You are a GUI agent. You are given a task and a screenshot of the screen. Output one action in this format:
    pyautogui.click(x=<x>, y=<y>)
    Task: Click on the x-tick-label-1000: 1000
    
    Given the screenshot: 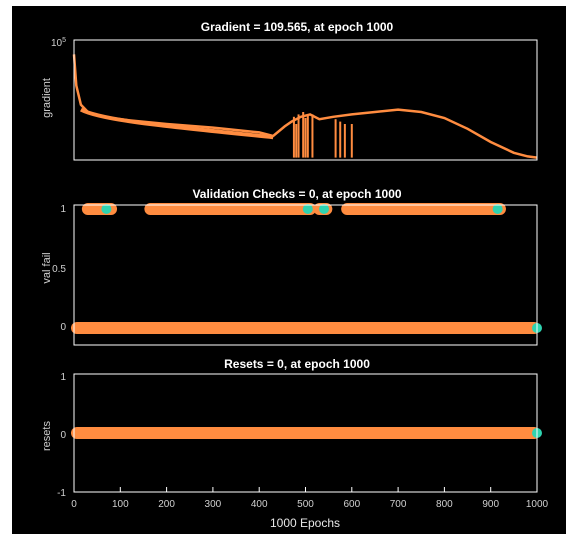 What is the action you would take?
    pyautogui.click(x=537, y=504)
    